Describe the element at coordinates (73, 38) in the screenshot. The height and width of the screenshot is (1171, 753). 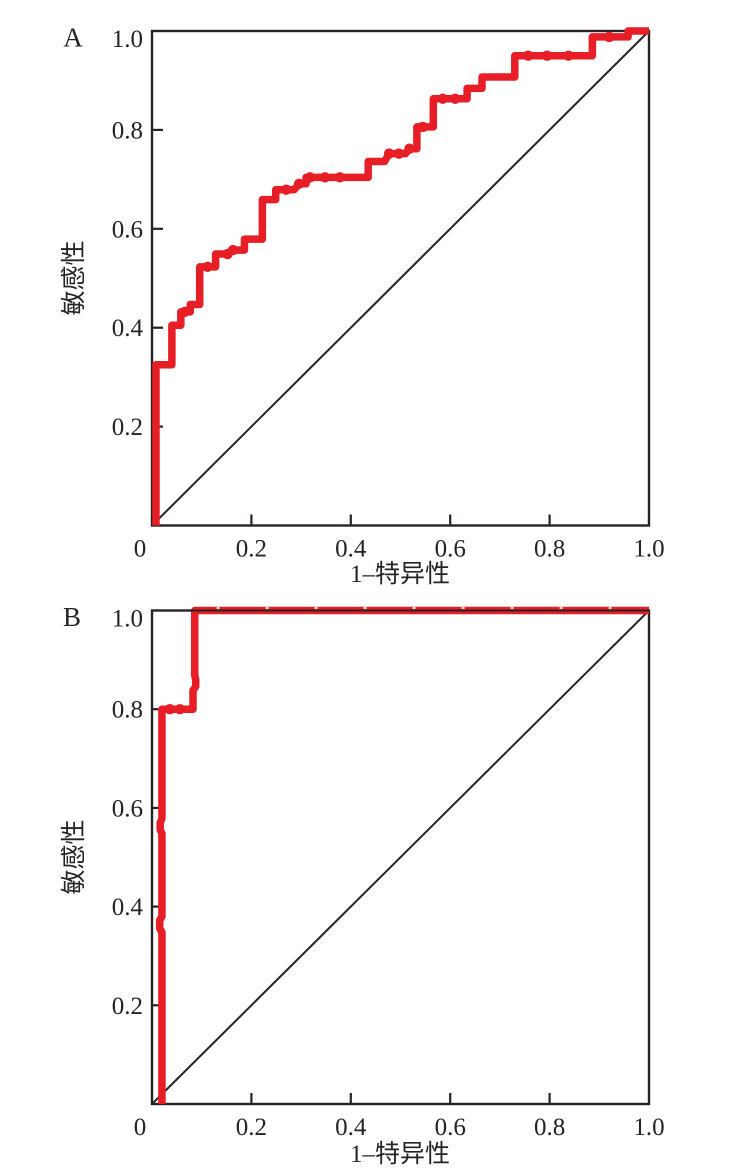
I see `panel-a-letter: A` at that location.